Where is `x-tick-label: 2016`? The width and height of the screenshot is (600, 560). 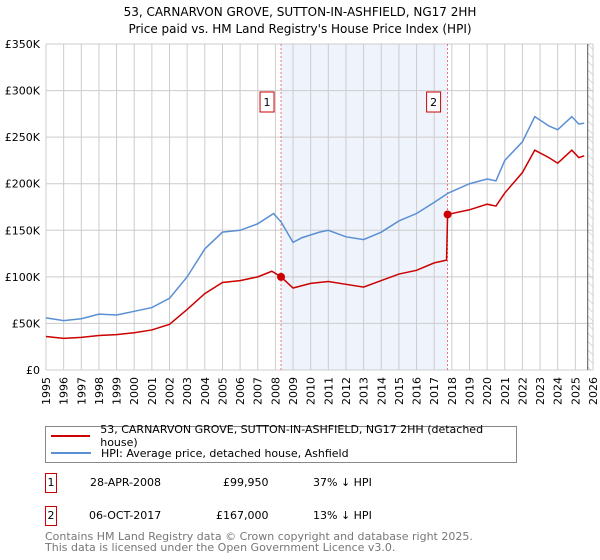
x-tick-label: 2016 is located at coordinates (417, 391).